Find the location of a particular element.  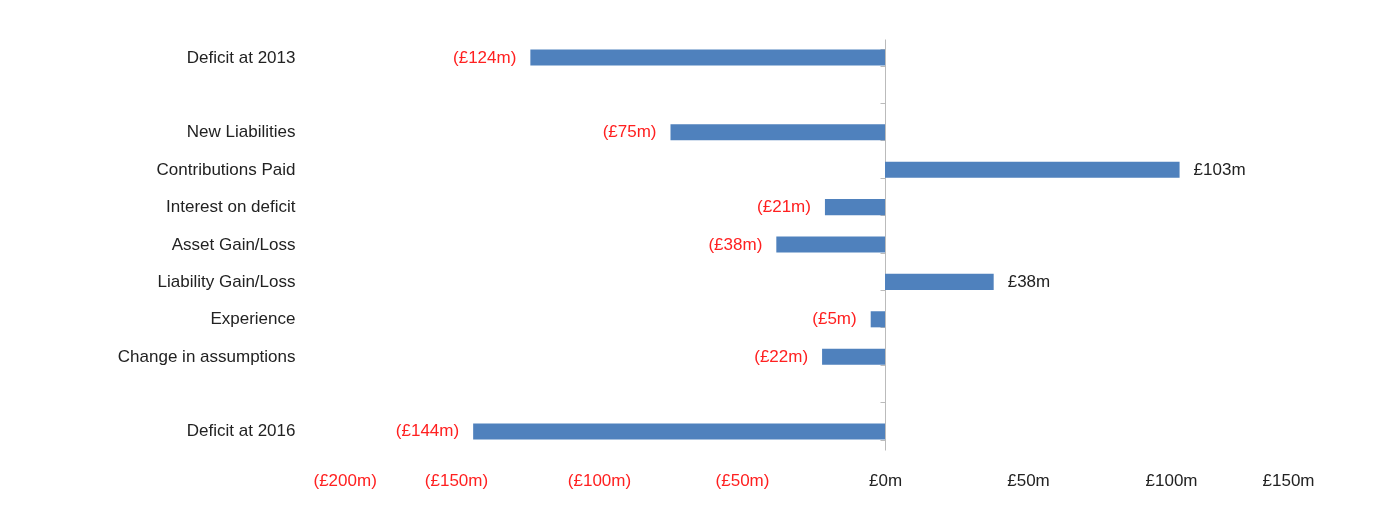

x-tick-label: £100m is located at coordinates (1171, 480).